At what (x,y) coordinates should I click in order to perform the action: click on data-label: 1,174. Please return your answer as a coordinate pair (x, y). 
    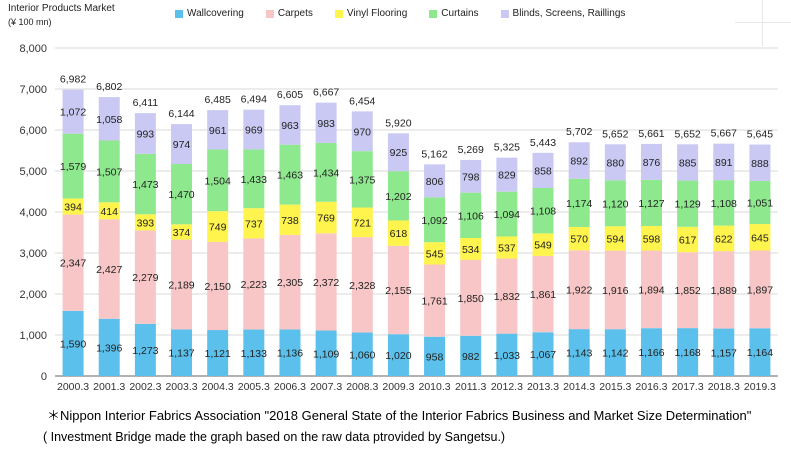
    Looking at the image, I should click on (579, 204).